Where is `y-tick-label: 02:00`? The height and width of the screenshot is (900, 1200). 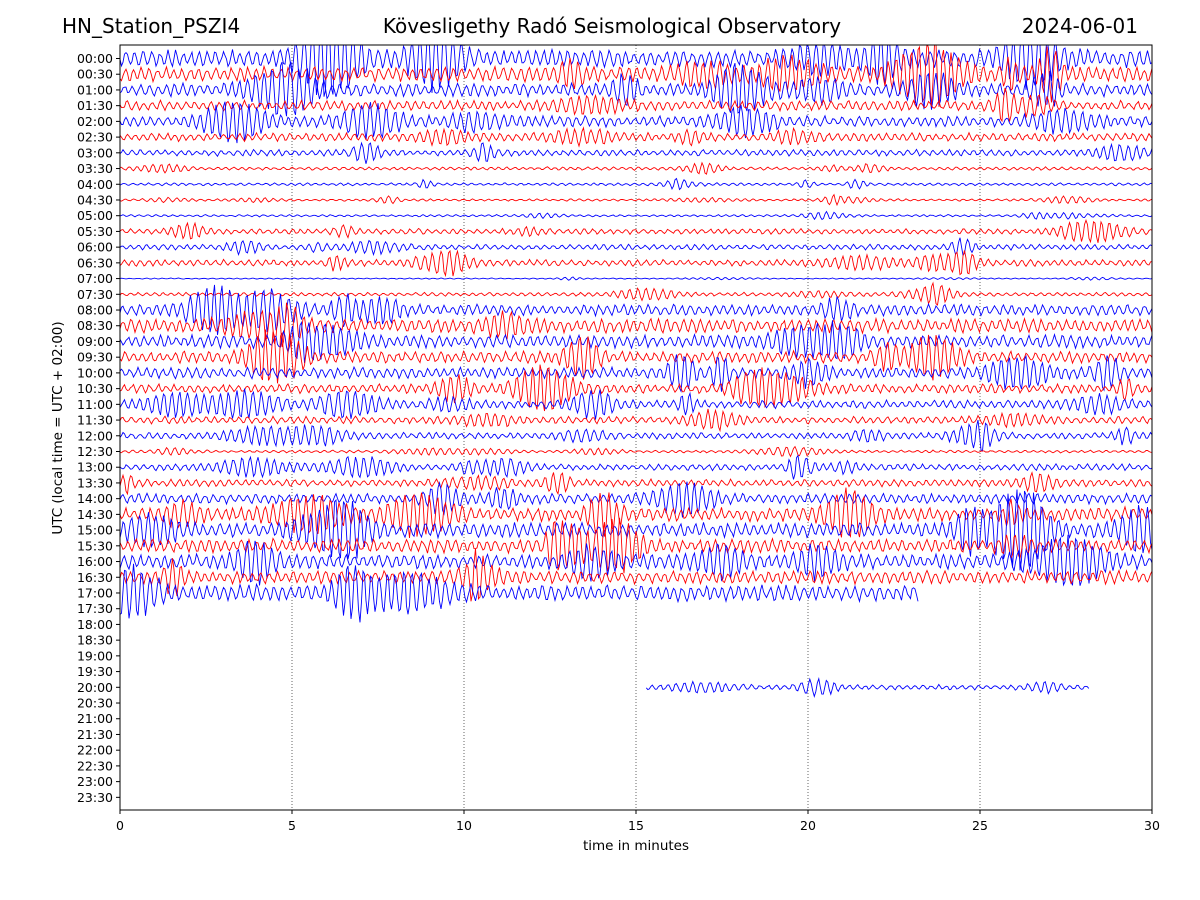
y-tick-label: 02:00 is located at coordinates (95, 121).